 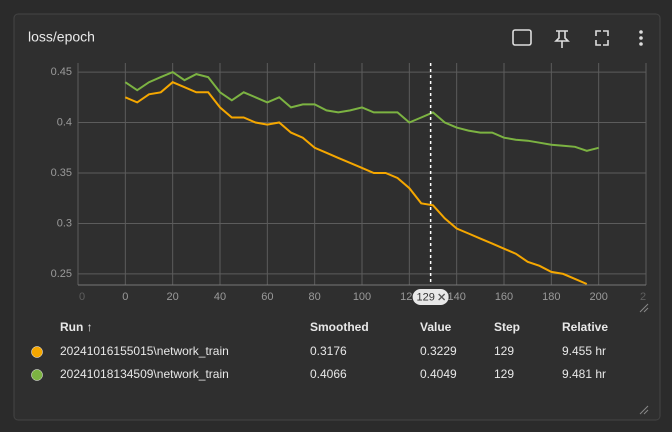 What do you see at coordinates (504, 297) in the screenshot?
I see `x-tick-label: 160` at bounding box center [504, 297].